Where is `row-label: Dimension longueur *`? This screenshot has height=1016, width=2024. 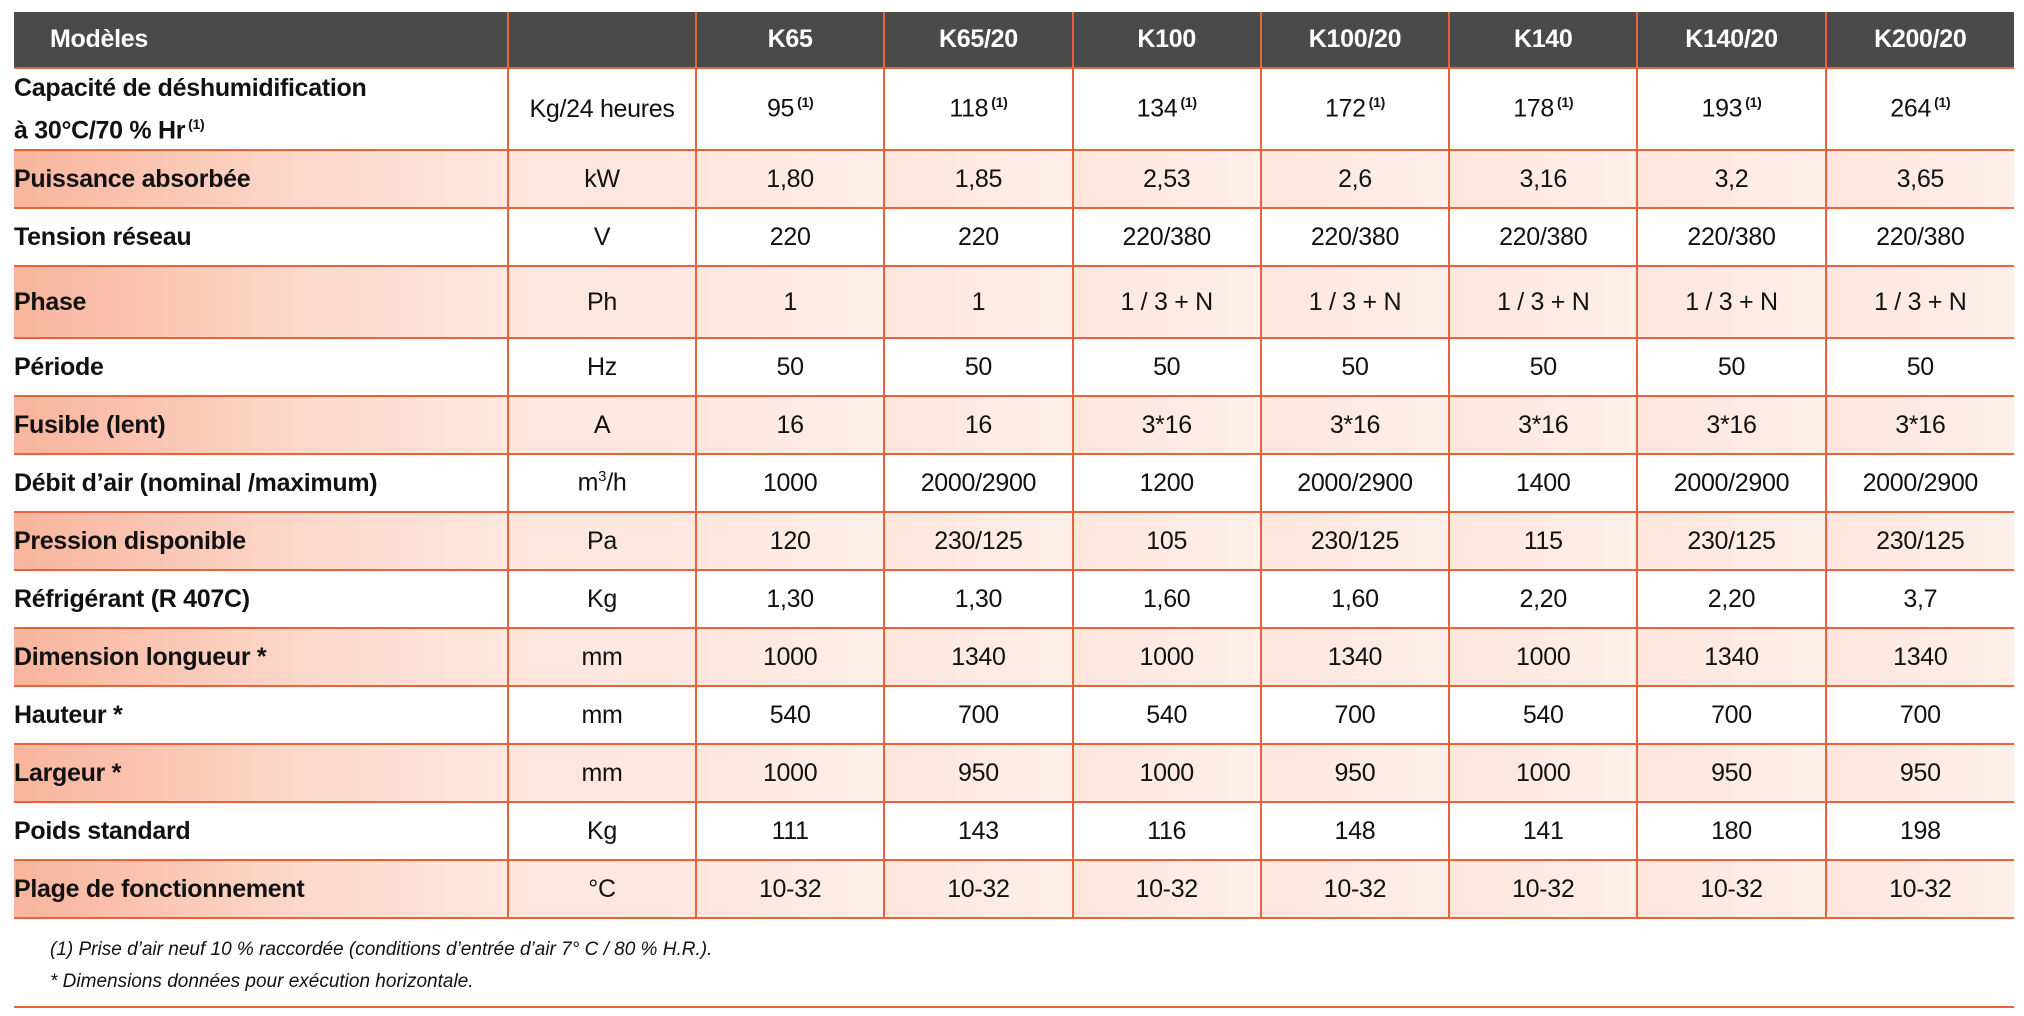 row-label: Dimension longueur * is located at coordinates (262, 657).